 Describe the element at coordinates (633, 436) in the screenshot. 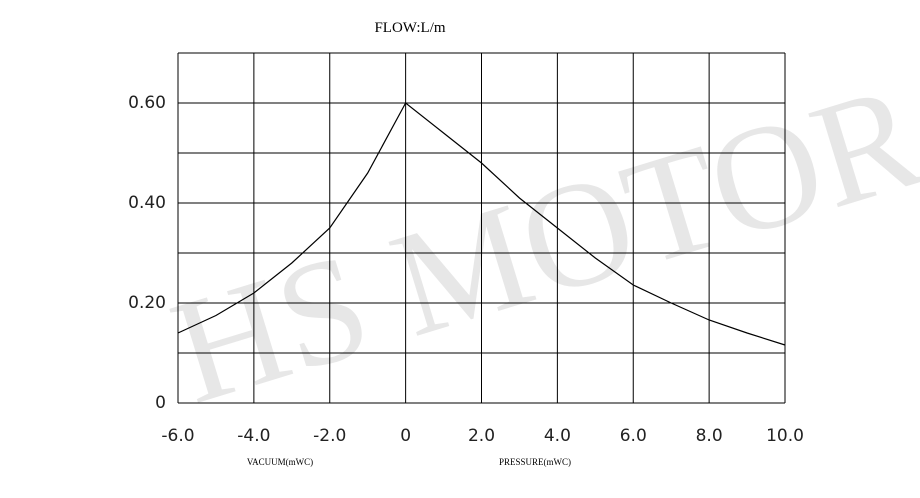

I see `x-tick-label: 6.0` at that location.